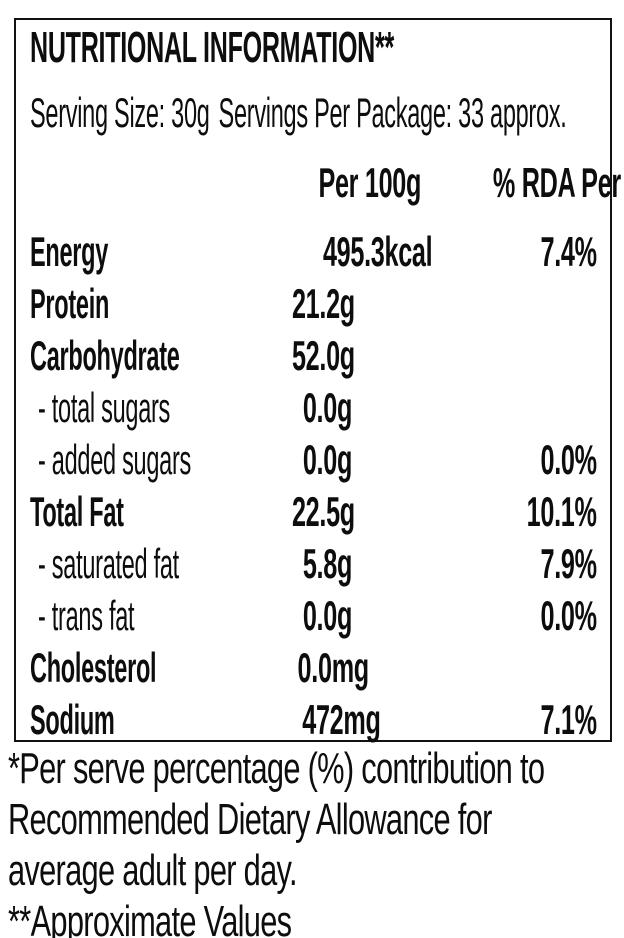 The height and width of the screenshot is (938, 624). Describe the element at coordinates (104, 407) in the screenshot. I see `nutrient-label: - total sugars` at that location.